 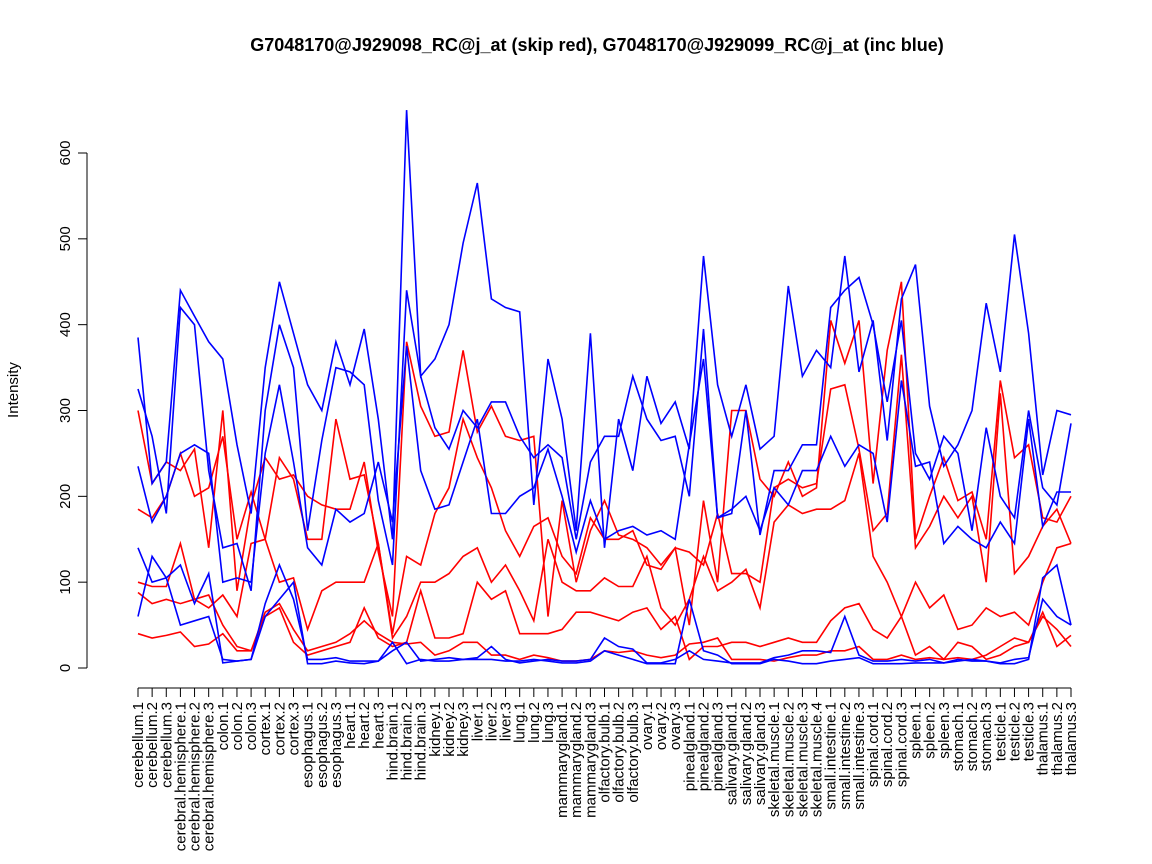 I want to click on x-tick-label: kidney.2, so click(x=449, y=729).